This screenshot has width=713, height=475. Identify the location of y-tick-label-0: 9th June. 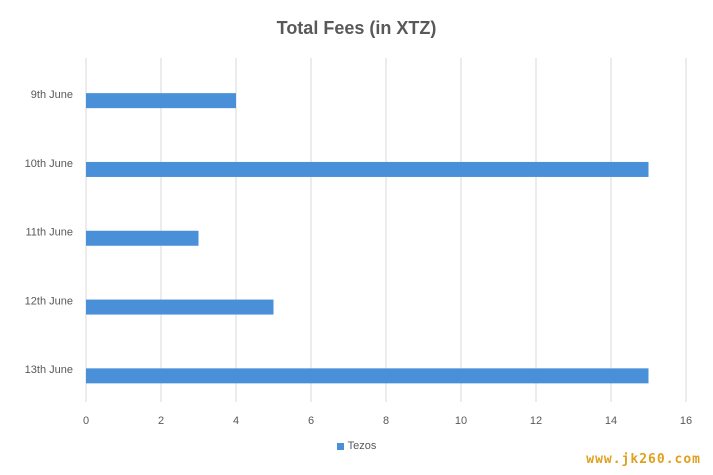
(52, 95).